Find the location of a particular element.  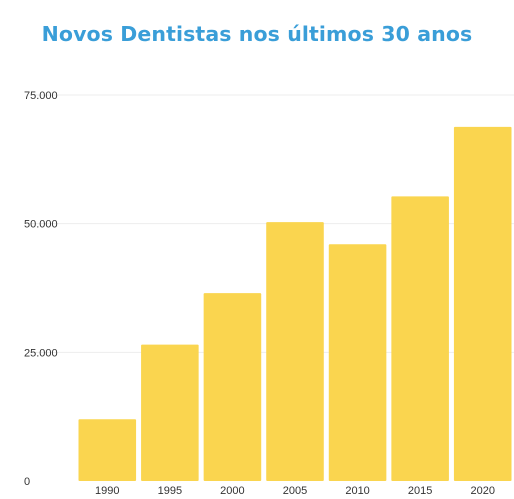

y-tick-label: 50.000 is located at coordinates (41, 225).